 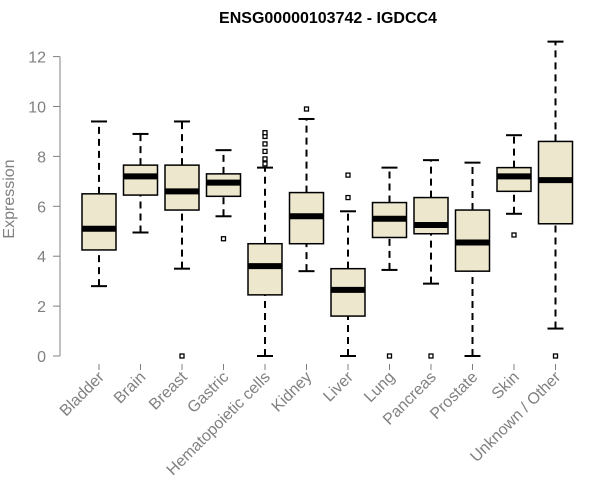 What do you see at coordinates (41, 357) in the screenshot?
I see `y-tick-label: 0` at bounding box center [41, 357].